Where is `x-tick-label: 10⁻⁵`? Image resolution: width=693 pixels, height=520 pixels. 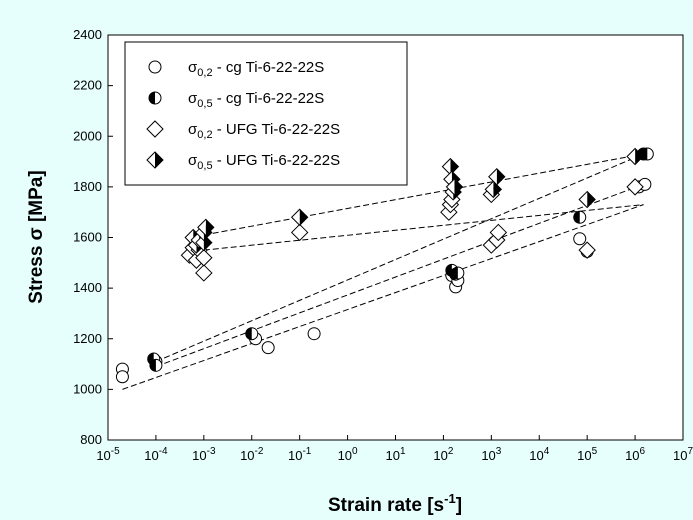
x-tick-label: 10⁻⁵ is located at coordinates (108, 454).